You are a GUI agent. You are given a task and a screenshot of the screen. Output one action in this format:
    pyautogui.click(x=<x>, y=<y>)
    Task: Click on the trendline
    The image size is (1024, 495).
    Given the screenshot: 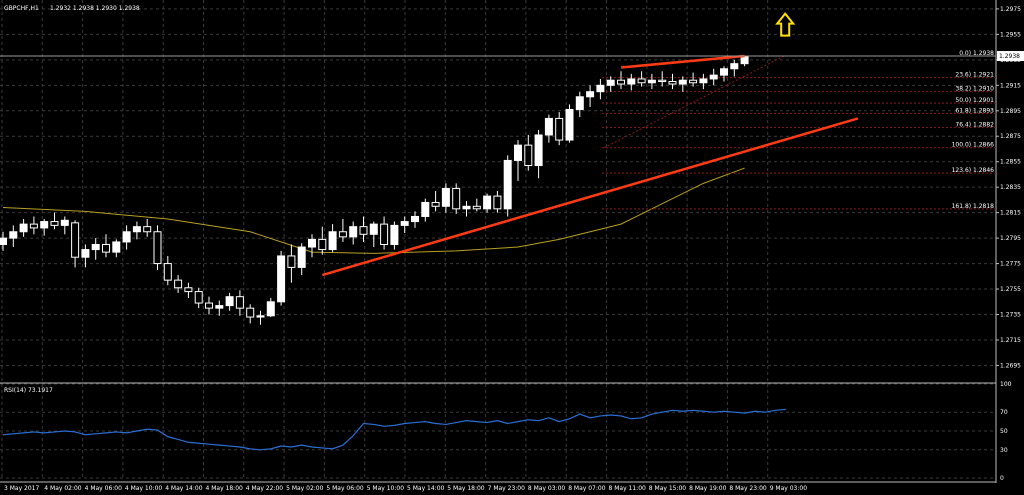 What is the action you would take?
    pyautogui.click(x=682, y=61)
    